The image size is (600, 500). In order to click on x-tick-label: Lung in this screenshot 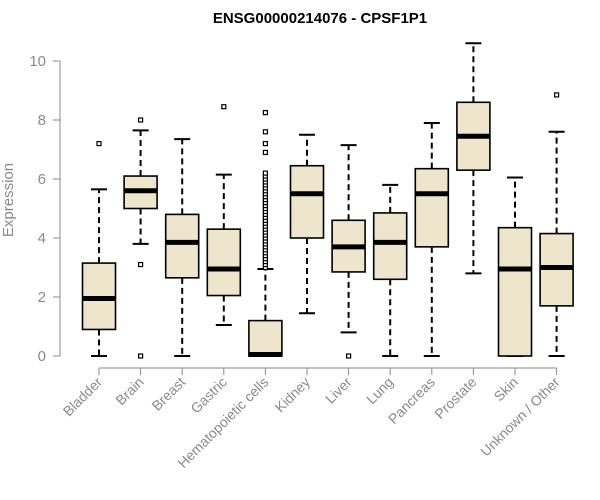, I will do `click(379, 390)`.